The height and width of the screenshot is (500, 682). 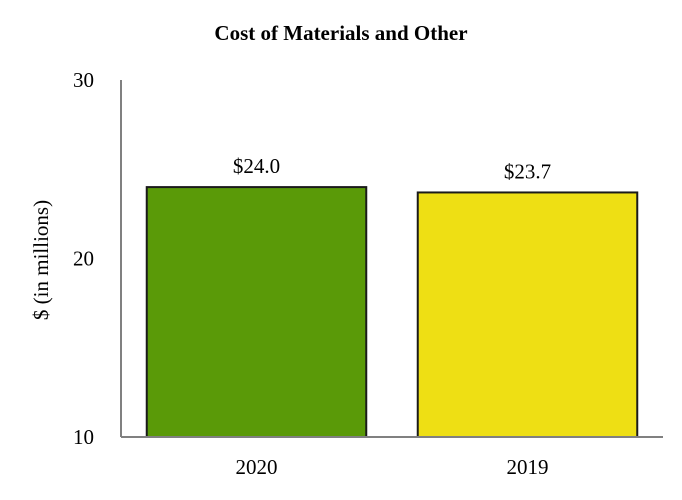 I want to click on data-label: $24.0, so click(x=256, y=166).